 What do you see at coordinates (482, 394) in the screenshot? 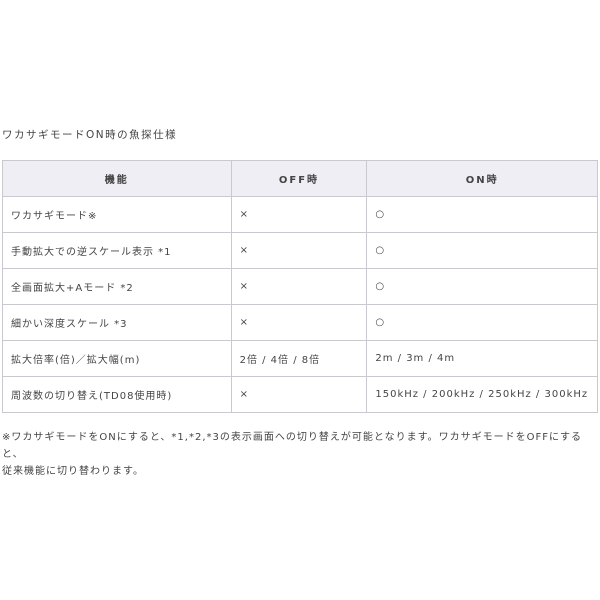
I see `cell-on: 150kHz / 200kHz / 250kHz / 300kHz` at bounding box center [482, 394].